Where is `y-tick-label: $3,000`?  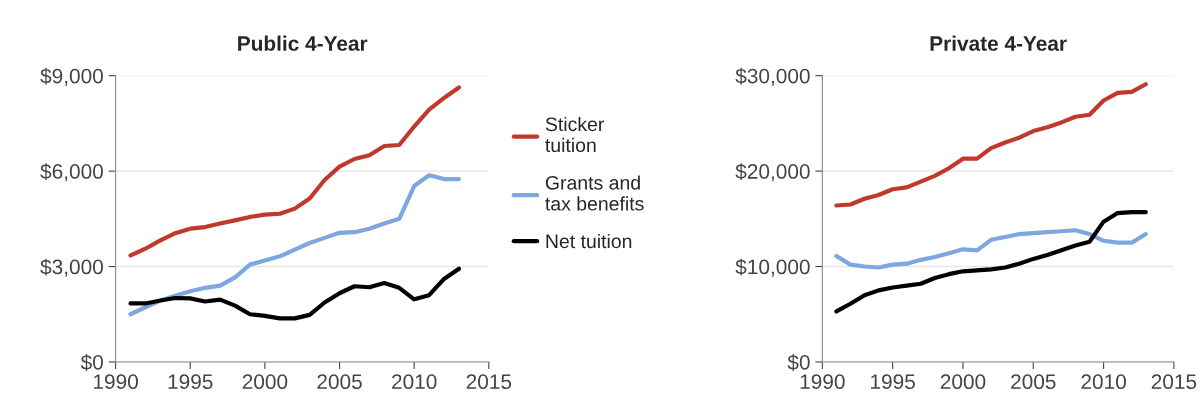 y-tick-label: $3,000 is located at coordinates (71, 267).